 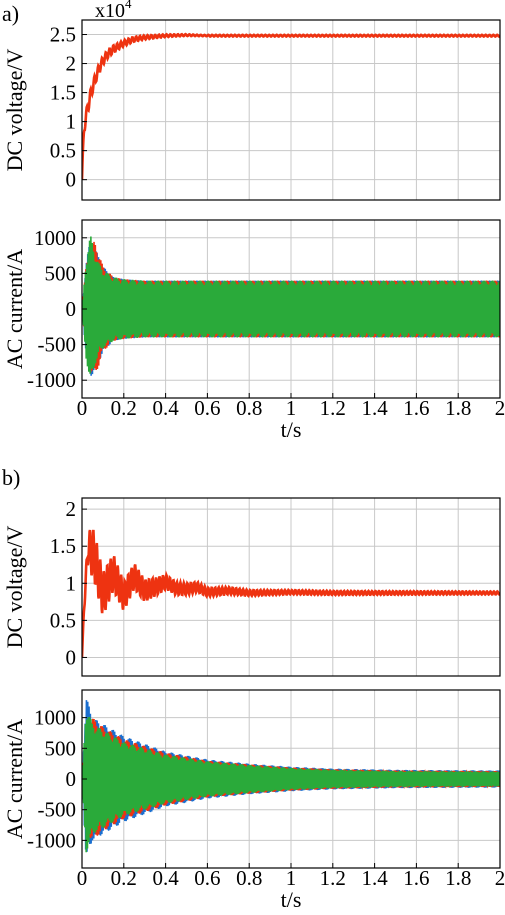 What do you see at coordinates (128, 5) in the screenshot?
I see `y-multiplier-exponent: 4` at bounding box center [128, 5].